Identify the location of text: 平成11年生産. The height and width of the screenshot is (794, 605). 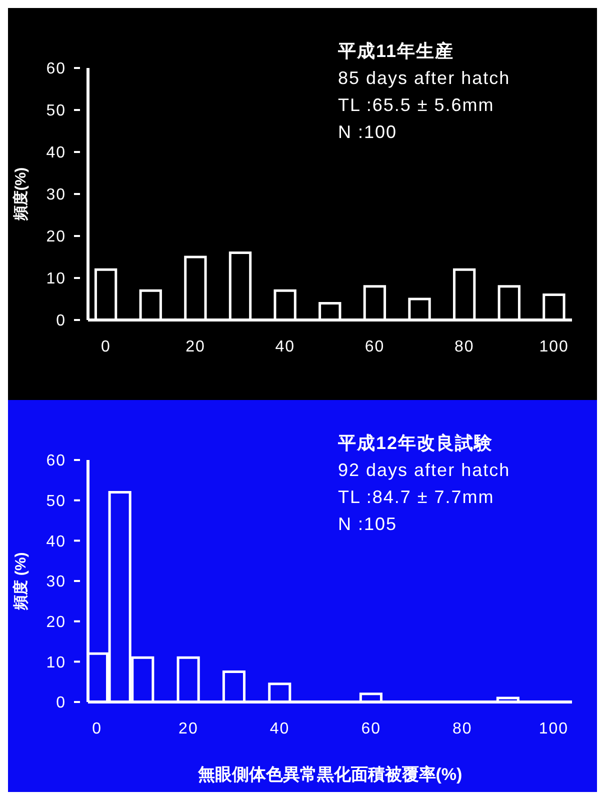
(397, 51).